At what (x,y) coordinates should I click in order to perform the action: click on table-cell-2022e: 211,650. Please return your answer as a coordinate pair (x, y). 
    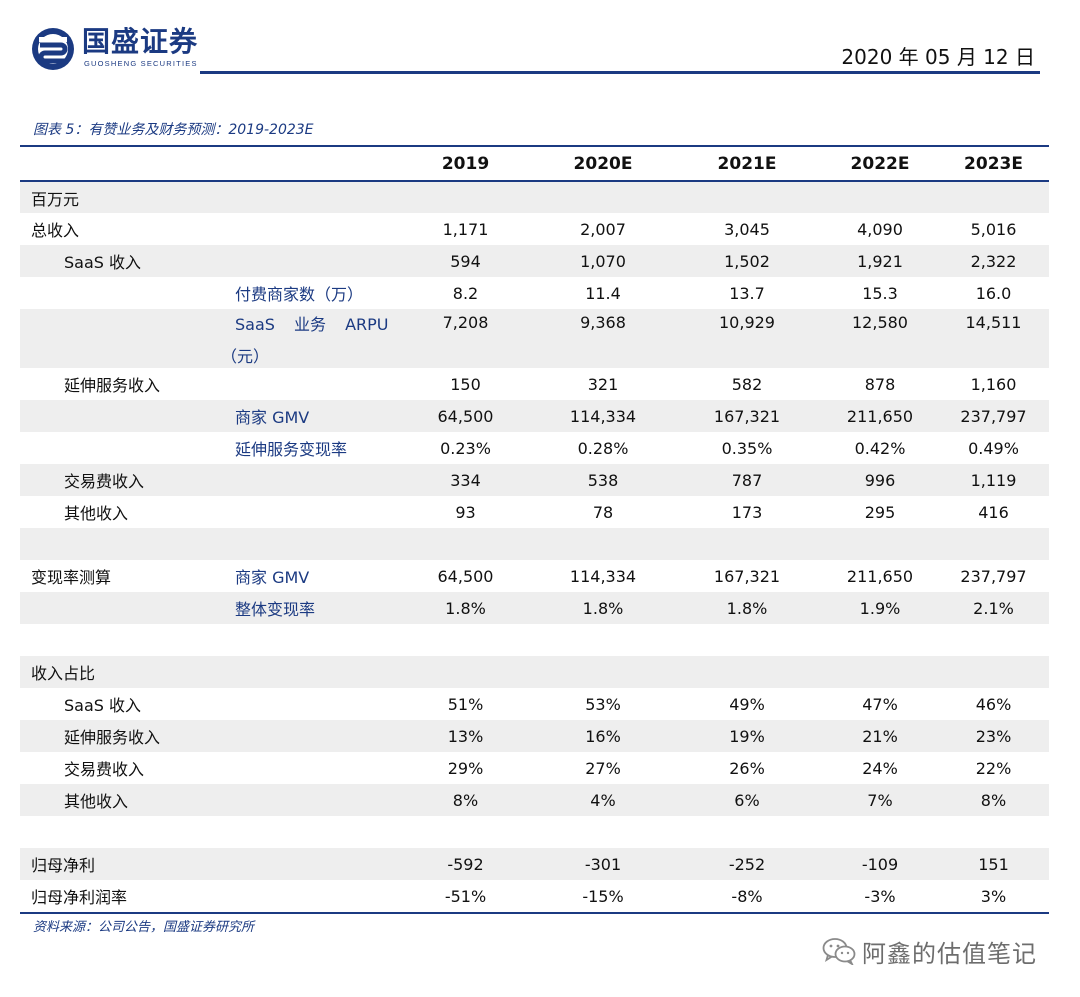
    Looking at the image, I should click on (880, 416).